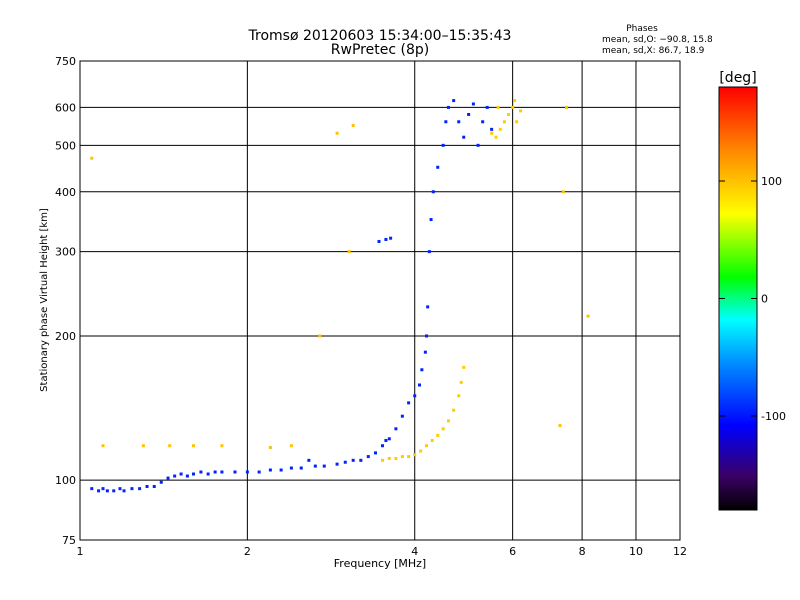 Image resolution: width=800 pixels, height=600 pixels. What do you see at coordinates (582, 551) in the screenshot?
I see `x-tick-label: 8` at bounding box center [582, 551].